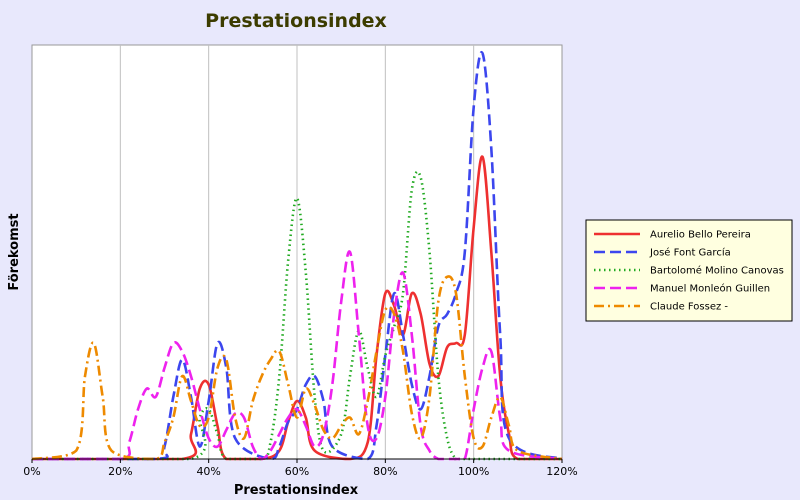  What do you see at coordinates (120, 471) in the screenshot?
I see `x-tick-label: 20%` at bounding box center [120, 471].